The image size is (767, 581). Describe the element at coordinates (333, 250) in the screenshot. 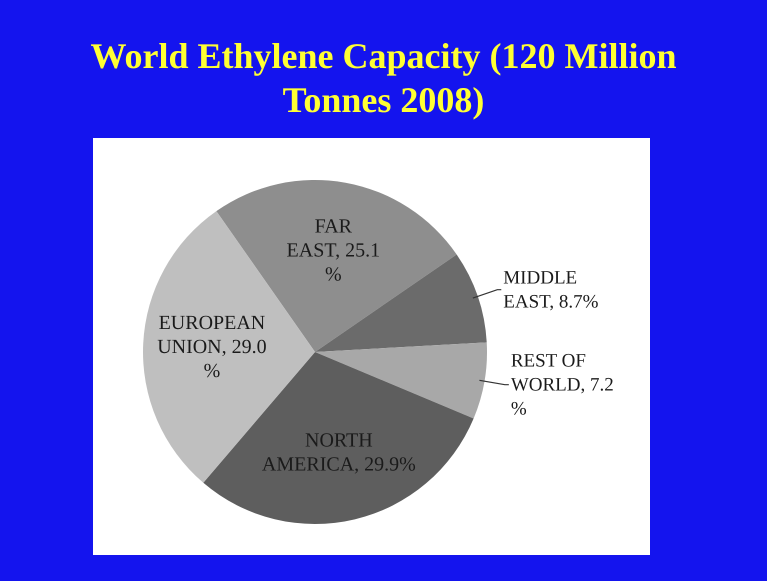

I see `slice-label: FAR EAST, 25.1 %` at that location.